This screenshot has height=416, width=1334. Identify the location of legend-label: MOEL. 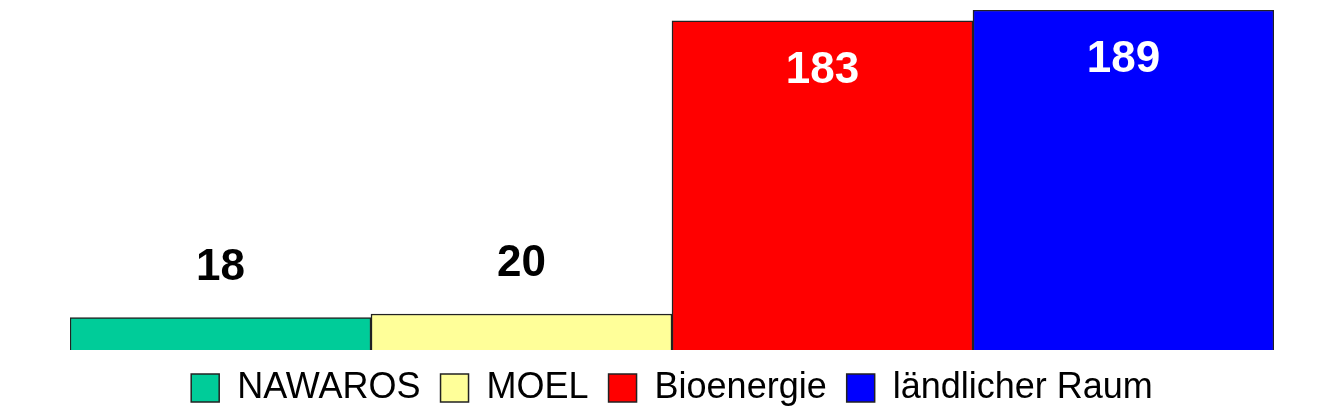
(537, 385).